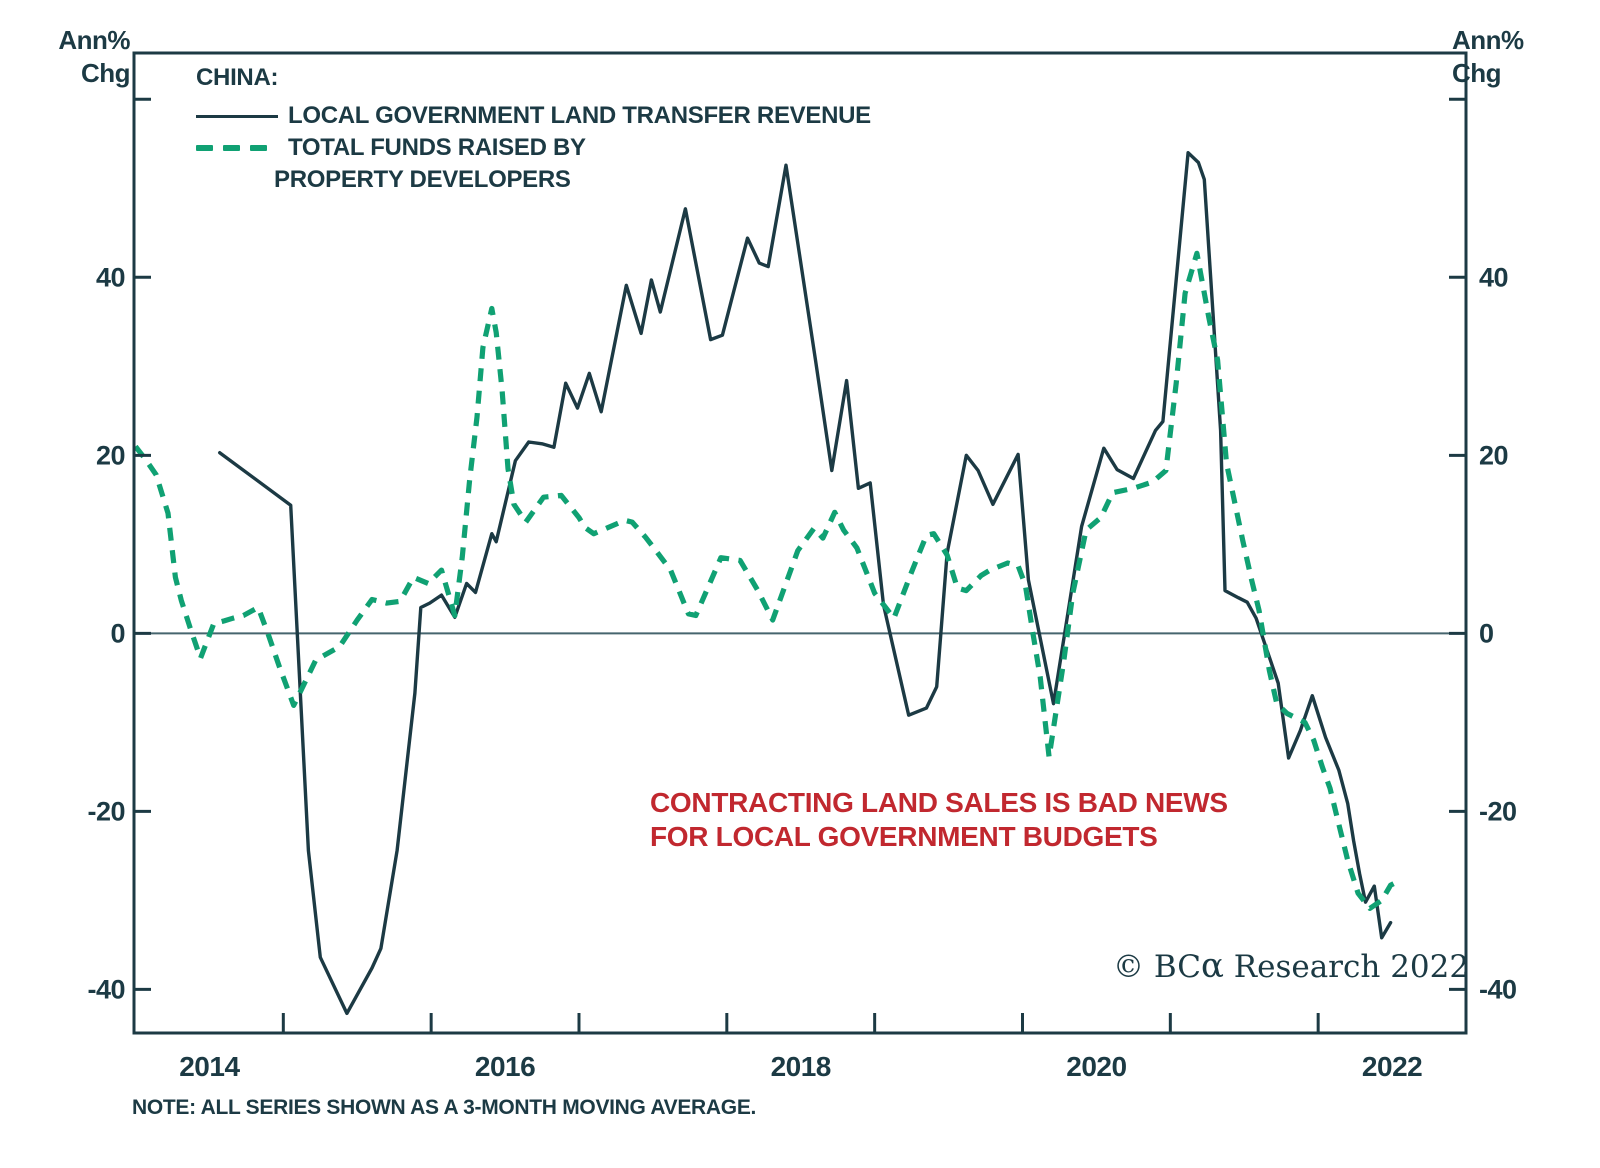  I want to click on y-axis-unit-left-line2: Chg, so click(105, 73).